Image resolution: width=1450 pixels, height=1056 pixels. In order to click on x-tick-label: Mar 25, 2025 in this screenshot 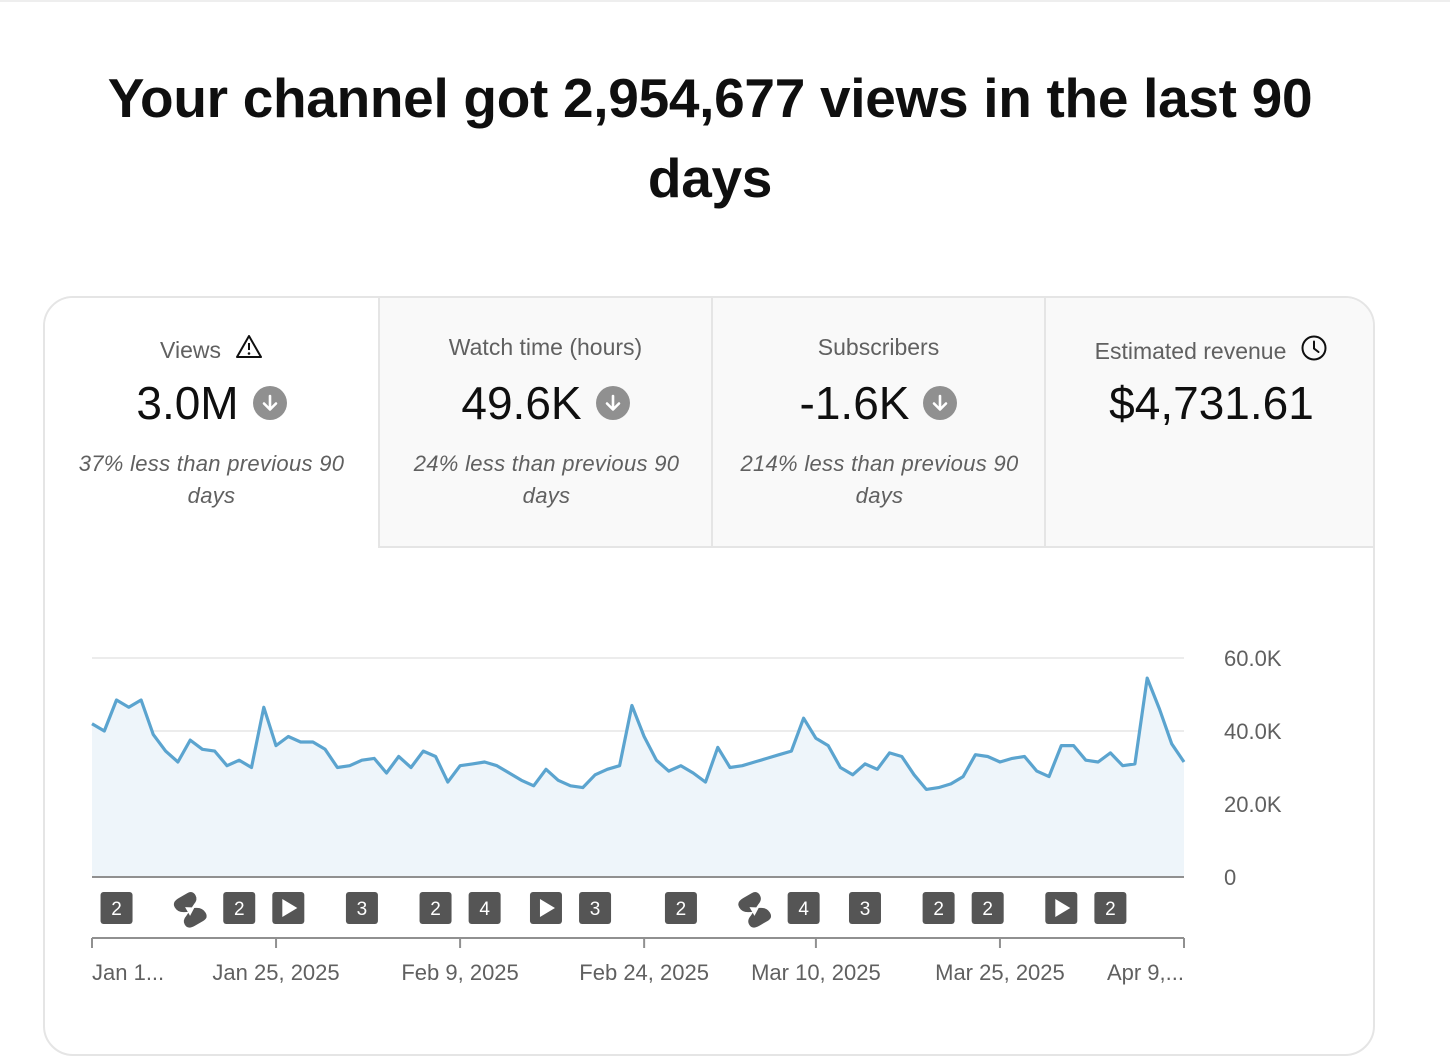, I will do `click(1000, 972)`.